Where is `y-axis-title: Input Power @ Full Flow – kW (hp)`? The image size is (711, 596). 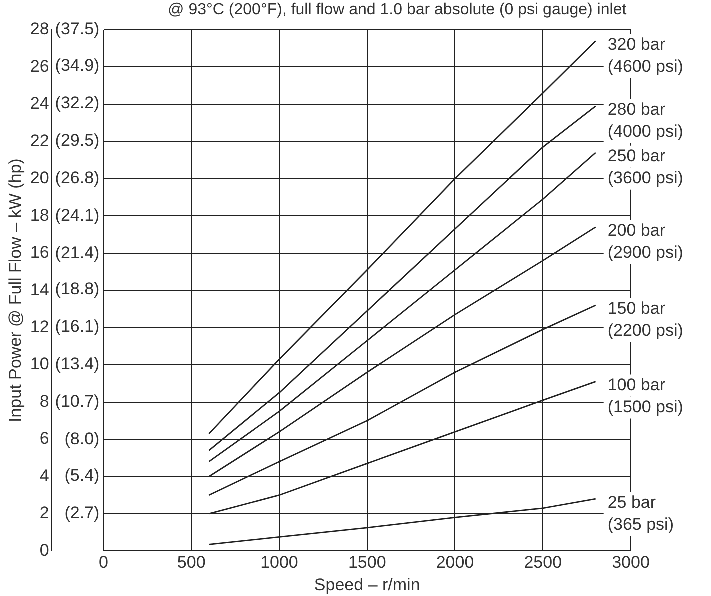
y-axis-title: Input Power @ Full Flow – kW (hp) is located at coordinates (15, 290).